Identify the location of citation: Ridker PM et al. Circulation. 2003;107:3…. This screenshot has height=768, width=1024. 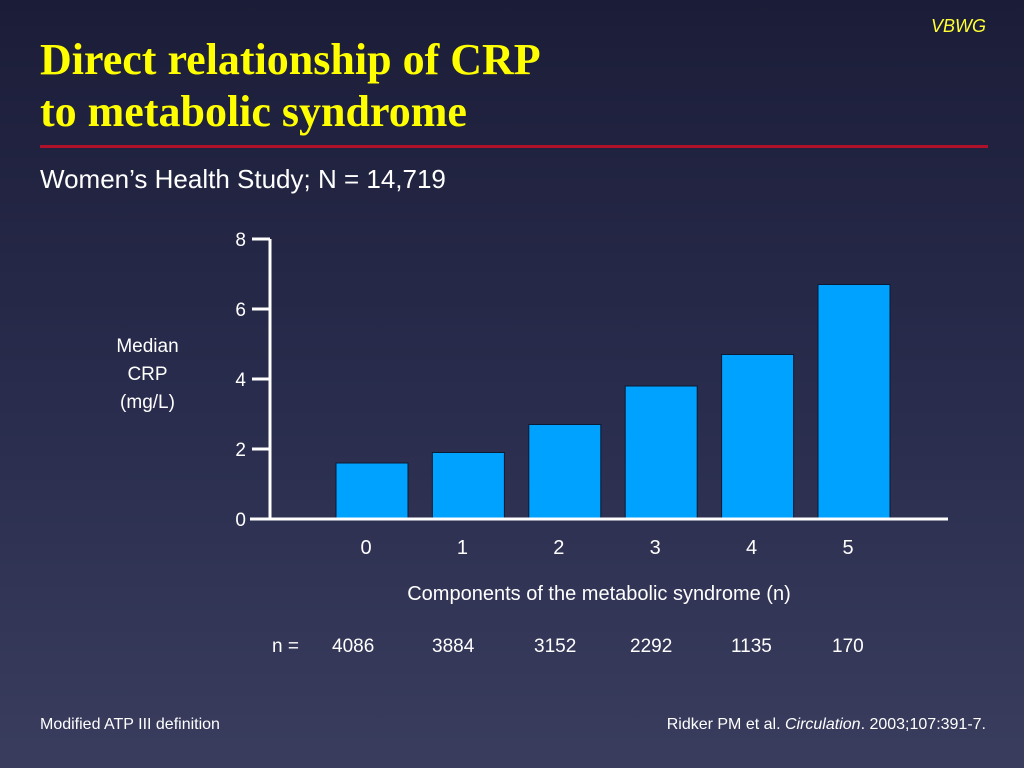
(826, 725).